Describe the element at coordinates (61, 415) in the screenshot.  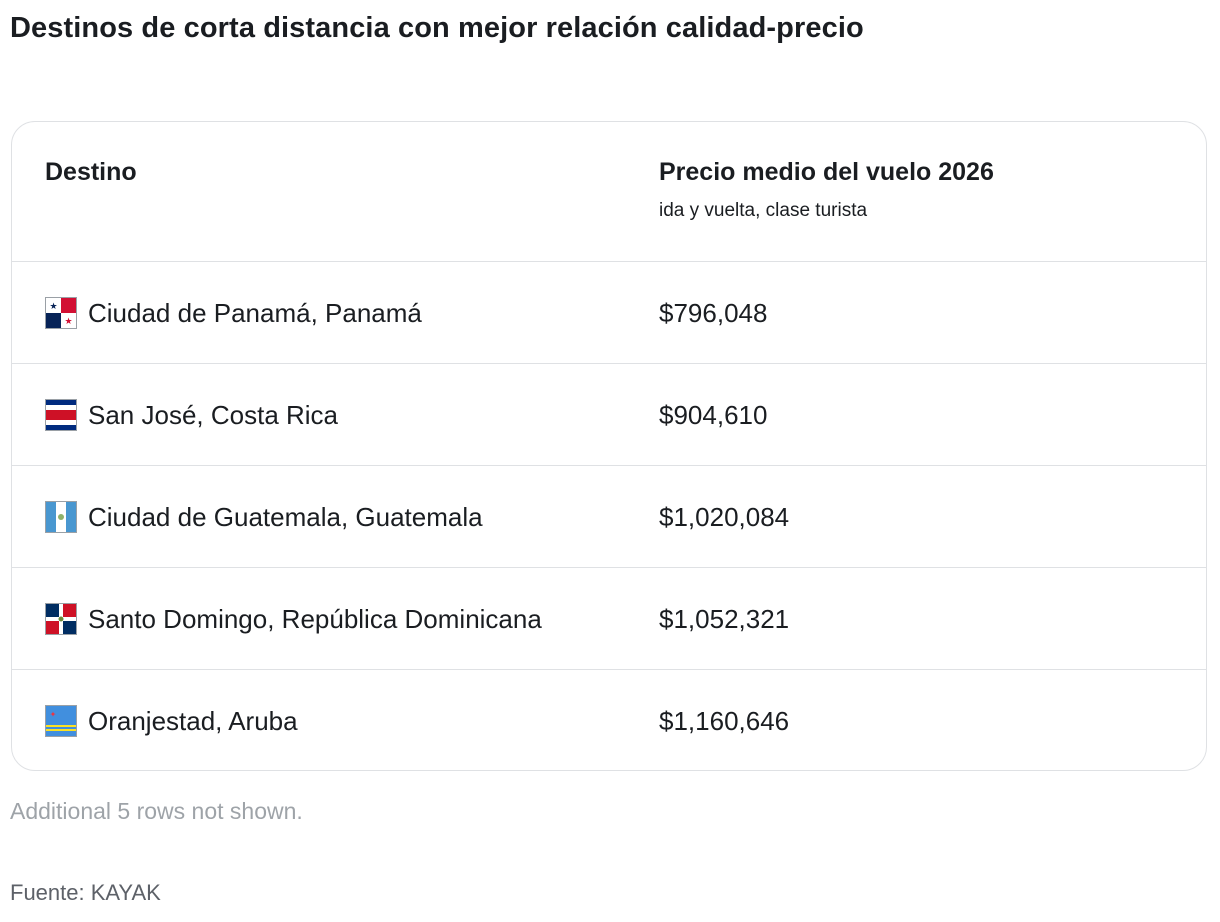
I see `costa-rica-flag-icon` at that location.